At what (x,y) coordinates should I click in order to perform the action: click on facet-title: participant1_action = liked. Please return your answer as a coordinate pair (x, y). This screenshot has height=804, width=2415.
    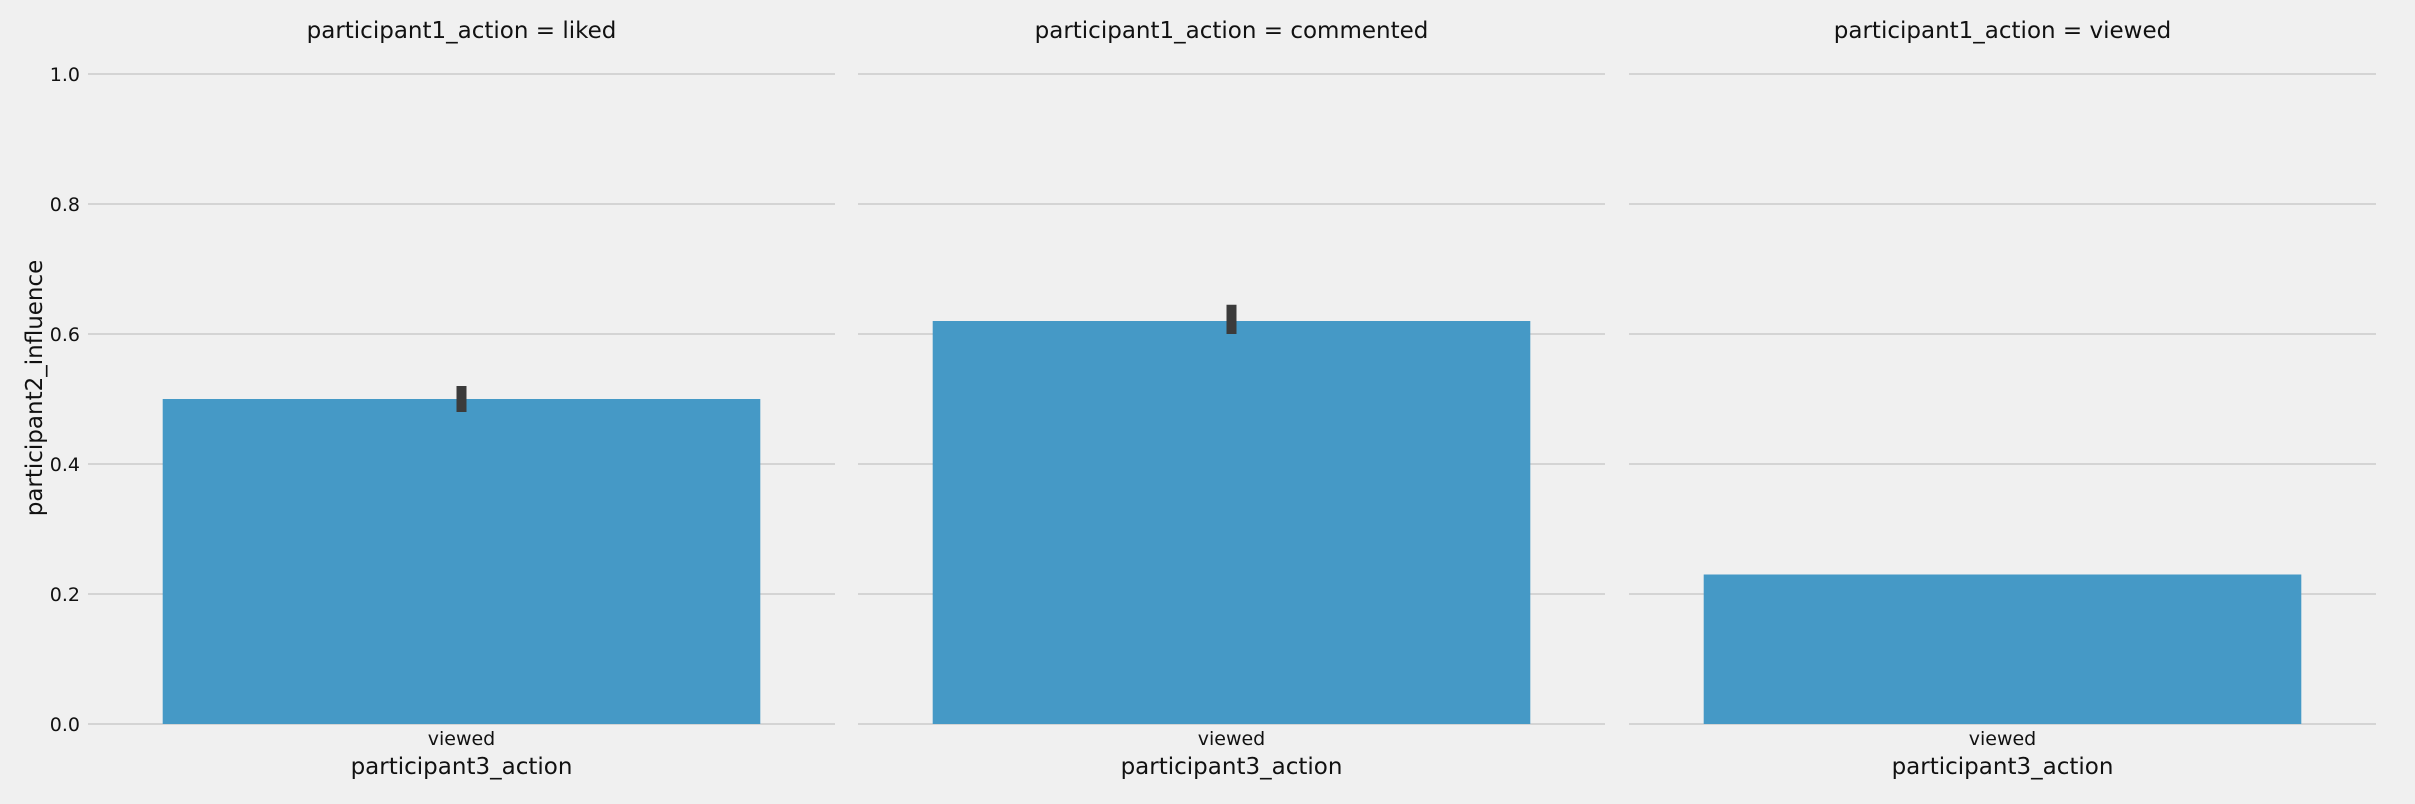
    Looking at the image, I should click on (462, 31).